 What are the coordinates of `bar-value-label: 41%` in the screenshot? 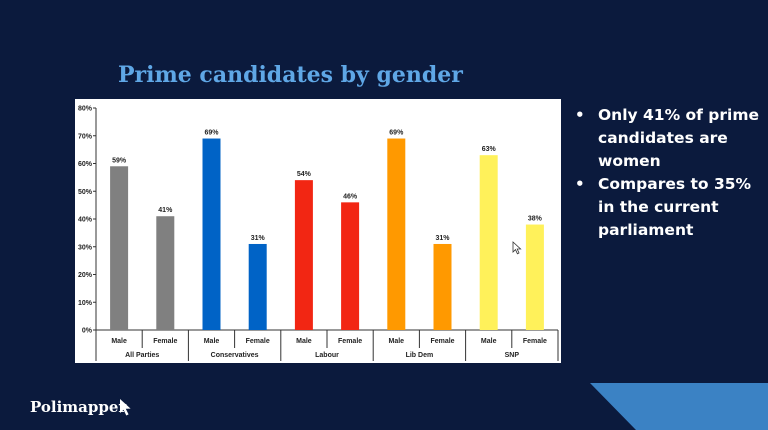 It's located at (165, 210).